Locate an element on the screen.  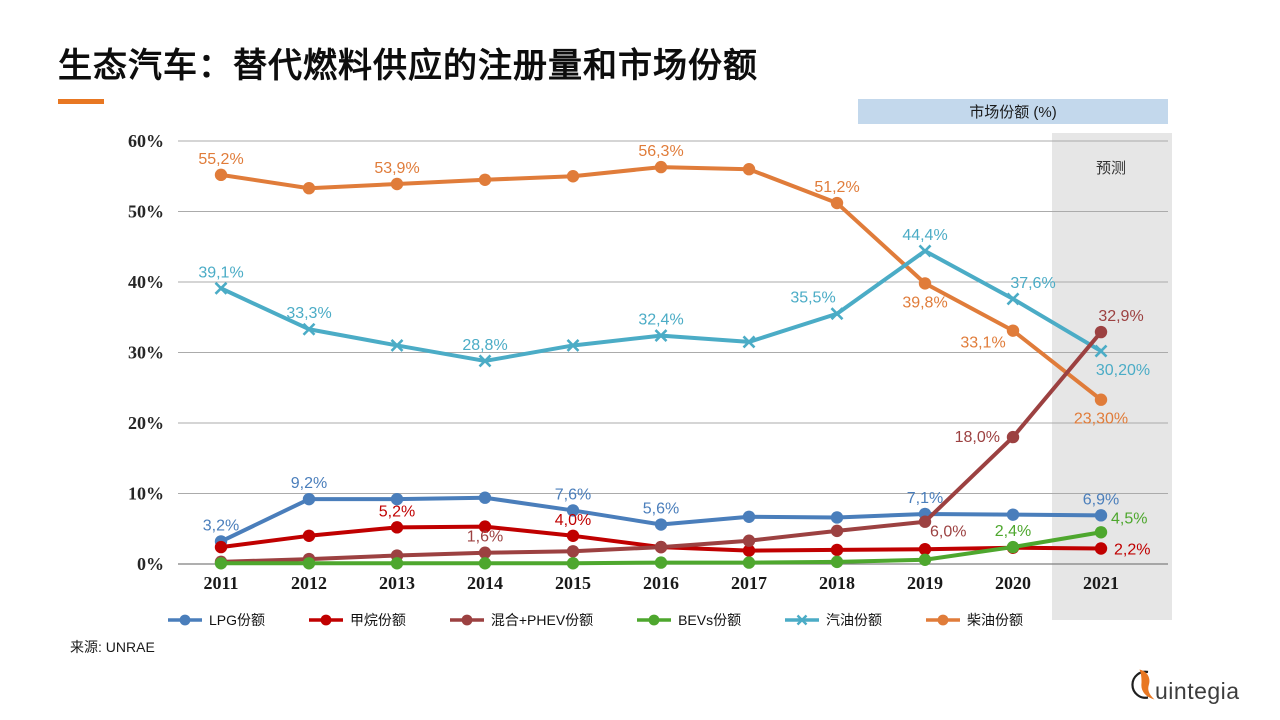
y-axis-tick: 20% is located at coordinates (146, 423).